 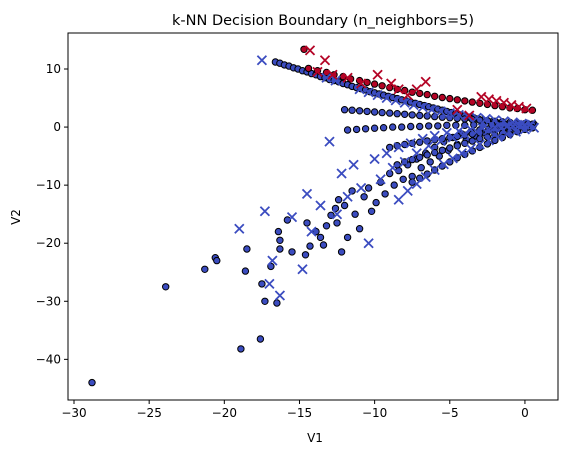 What do you see at coordinates (48, 359) in the screenshot?
I see `y-tick-label: −40` at bounding box center [48, 359].